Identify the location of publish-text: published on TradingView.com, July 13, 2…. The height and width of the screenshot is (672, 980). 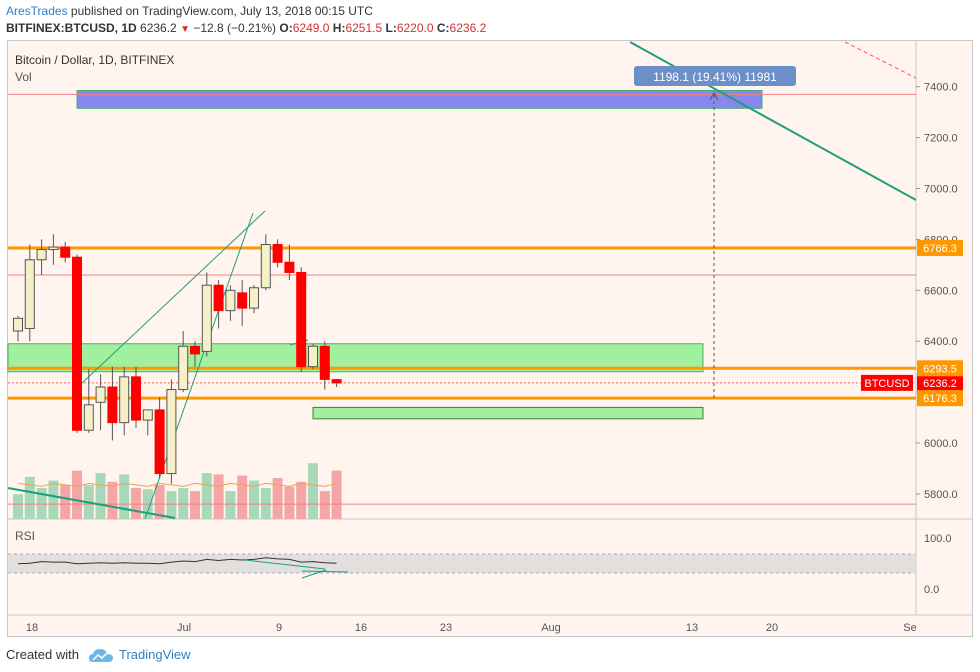
(221, 11).